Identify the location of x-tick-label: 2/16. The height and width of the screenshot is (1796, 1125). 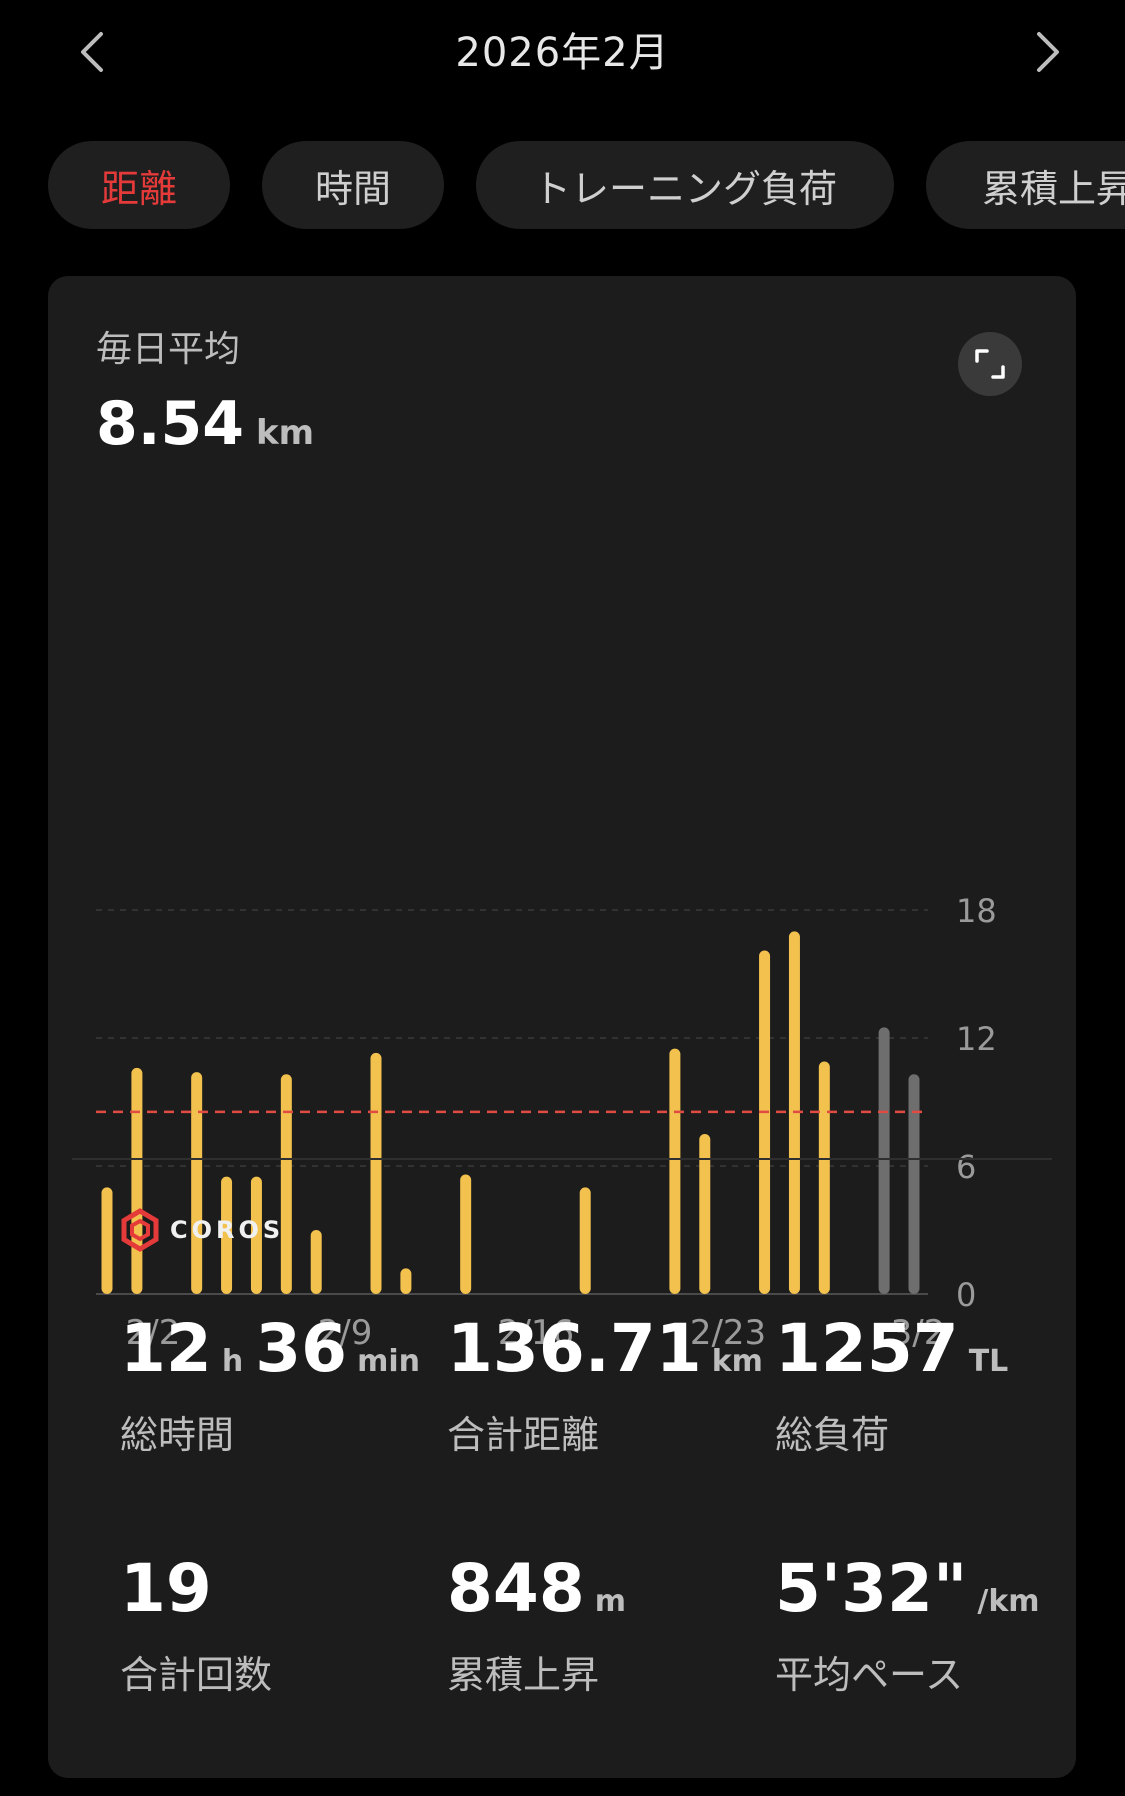
(536, 1333).